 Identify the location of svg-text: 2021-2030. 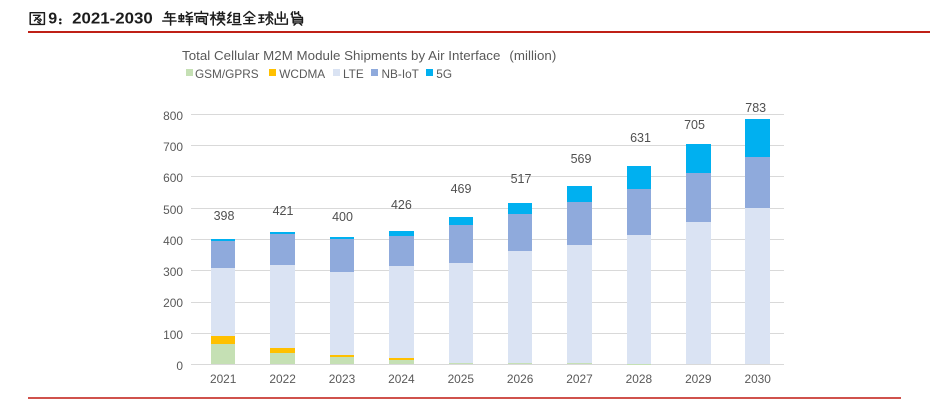
(112, 18).